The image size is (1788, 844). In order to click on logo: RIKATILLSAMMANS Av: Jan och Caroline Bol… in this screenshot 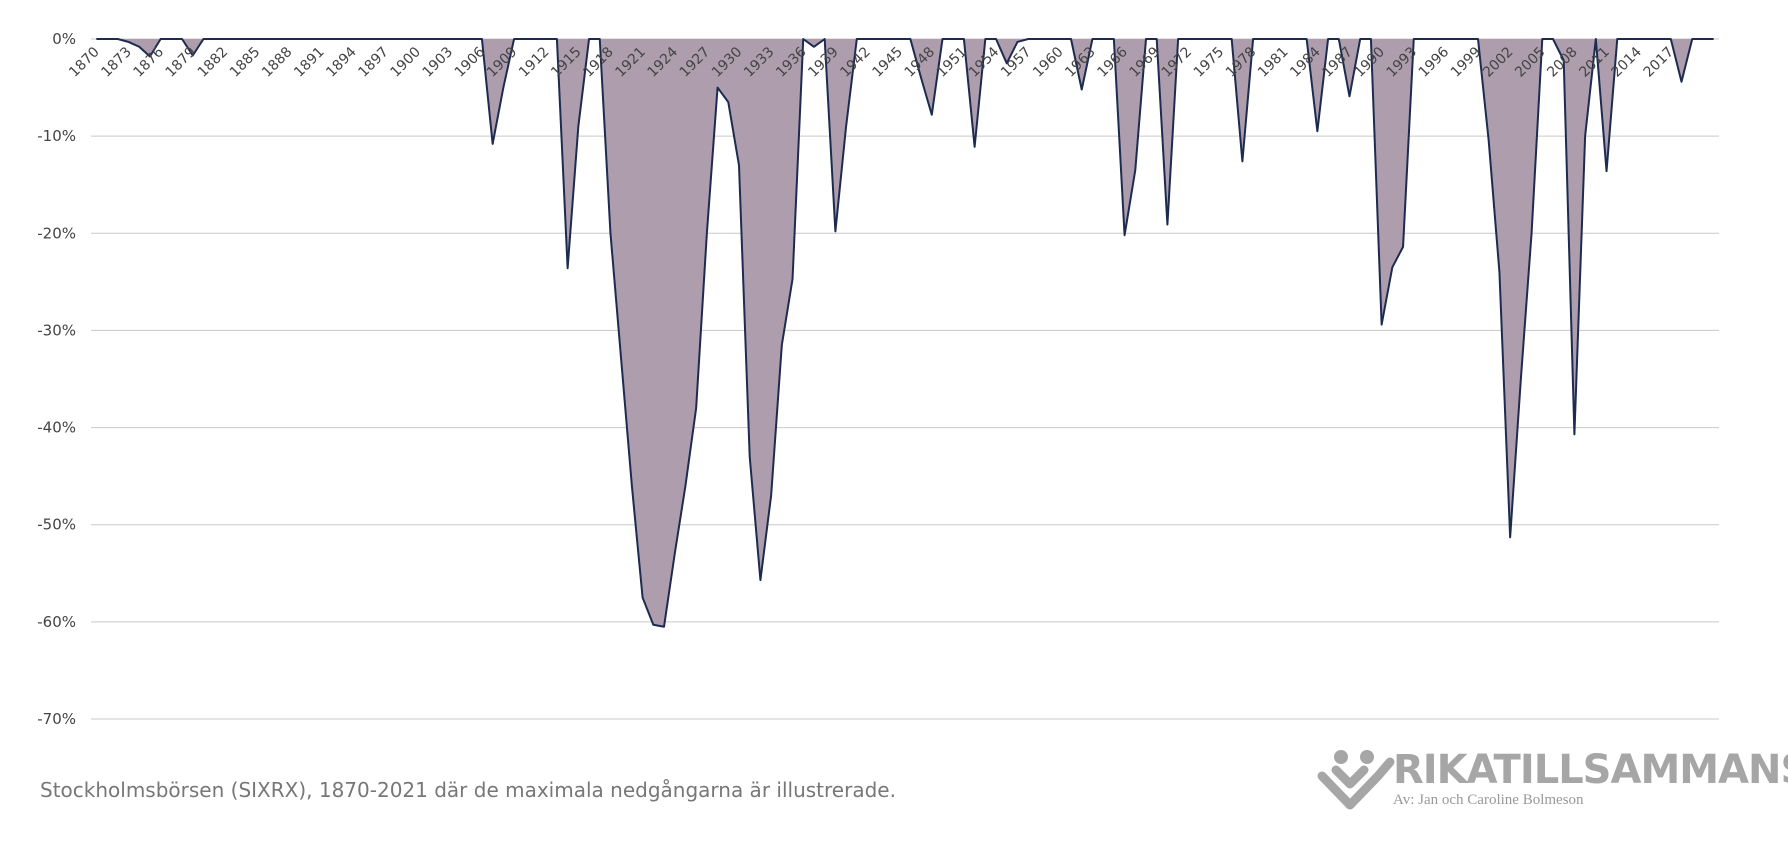, I will do `click(1552, 778)`.